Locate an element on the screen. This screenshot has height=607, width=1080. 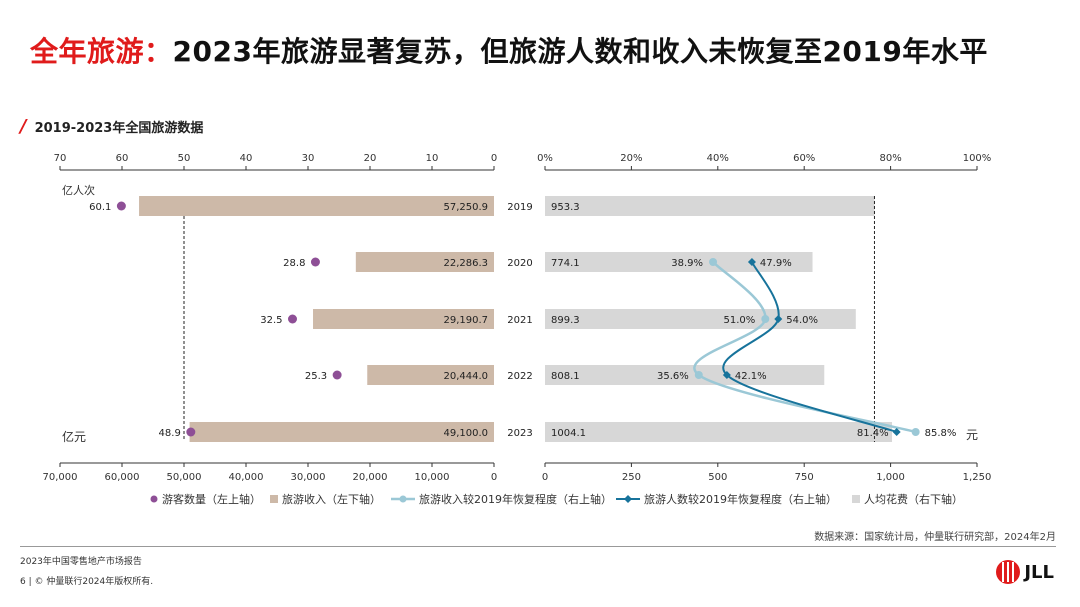
revenue-value-label: 57,250.9 is located at coordinates (465, 207).